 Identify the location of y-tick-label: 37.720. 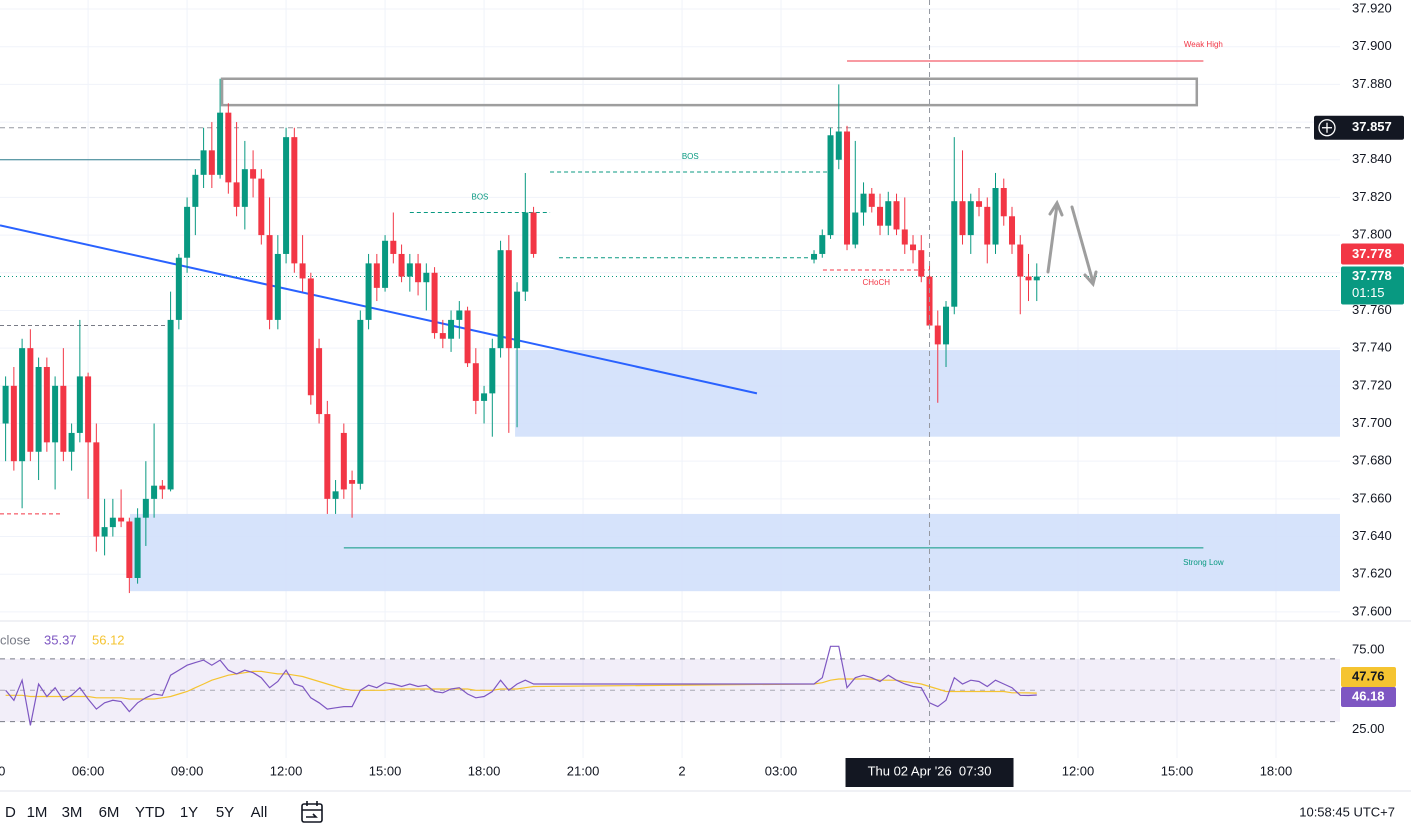
(1372, 384).